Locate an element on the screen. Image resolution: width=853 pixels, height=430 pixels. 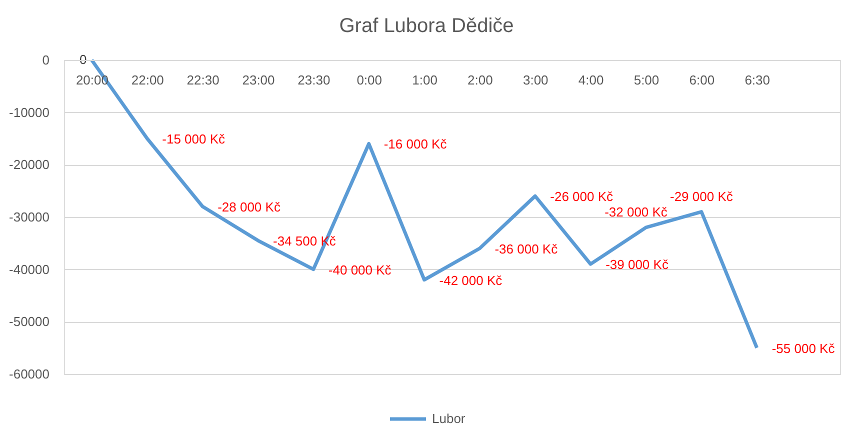
x-tick-label: 6:00 is located at coordinates (702, 80).